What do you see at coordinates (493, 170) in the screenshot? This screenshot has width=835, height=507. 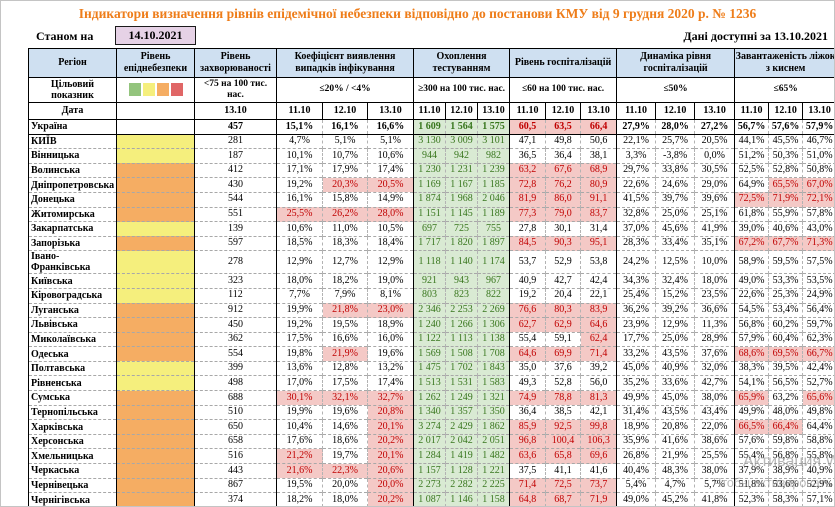 I see `test-value: 1 239` at bounding box center [493, 170].